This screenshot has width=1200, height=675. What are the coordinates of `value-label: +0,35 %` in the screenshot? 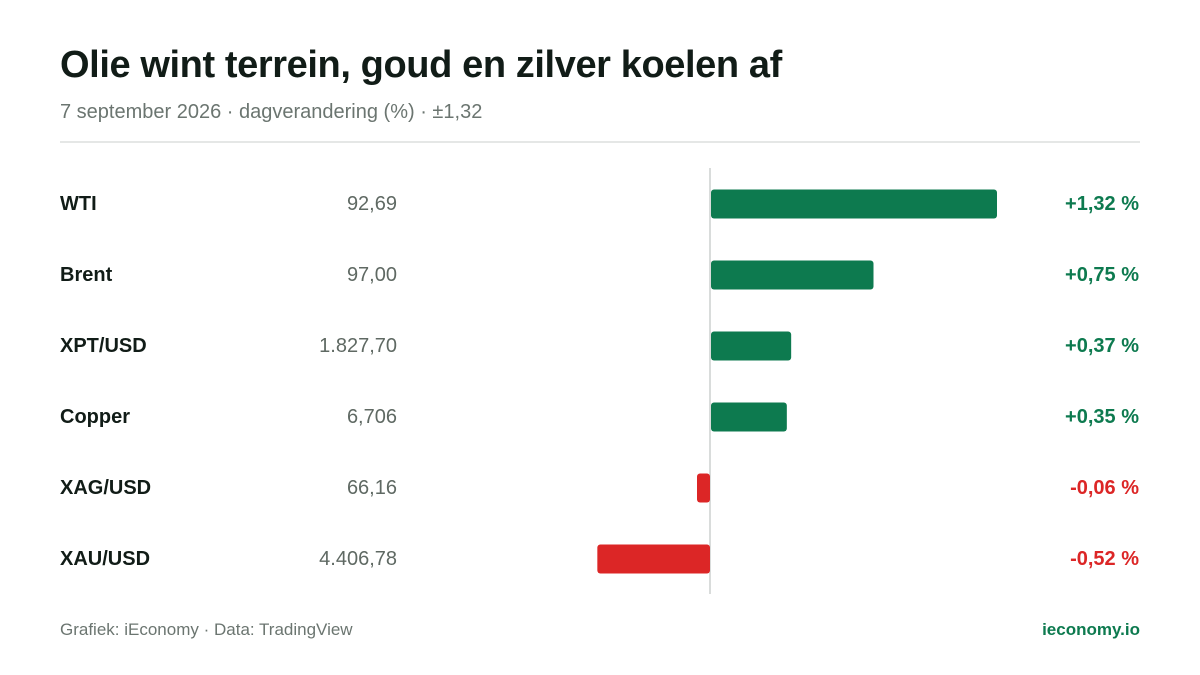 It's located at (1102, 417).